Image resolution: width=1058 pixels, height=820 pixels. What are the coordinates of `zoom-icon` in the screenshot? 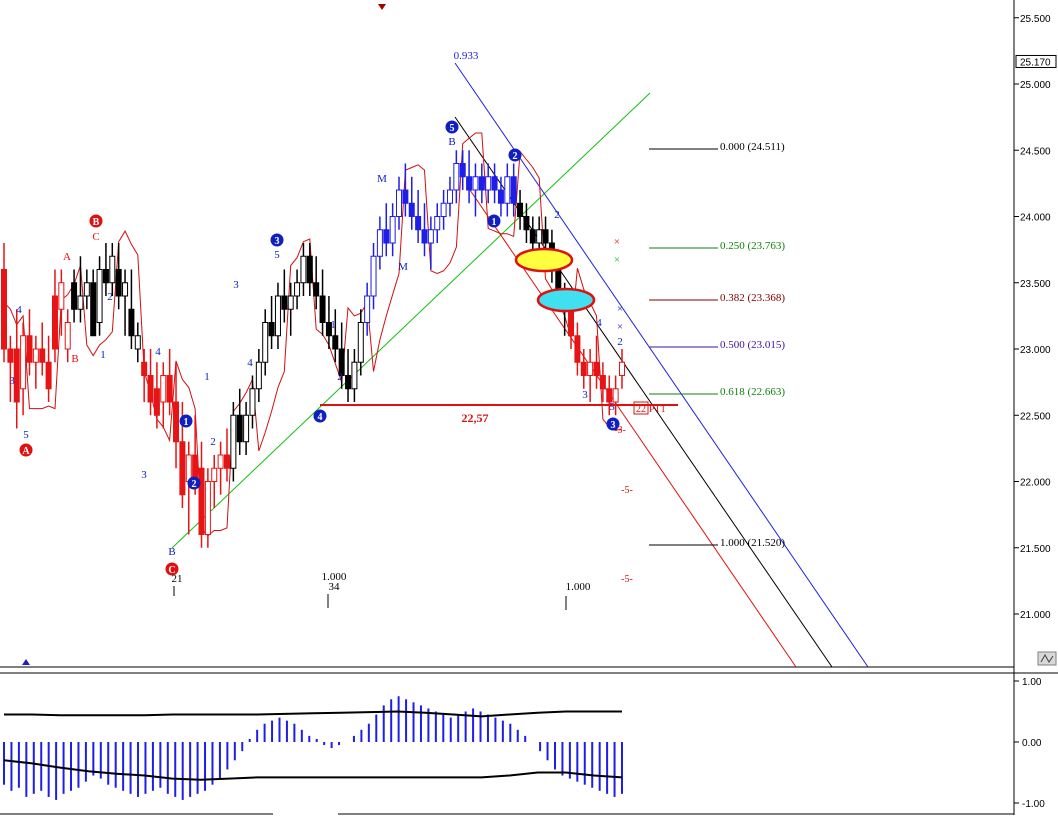 It's located at (1047, 658).